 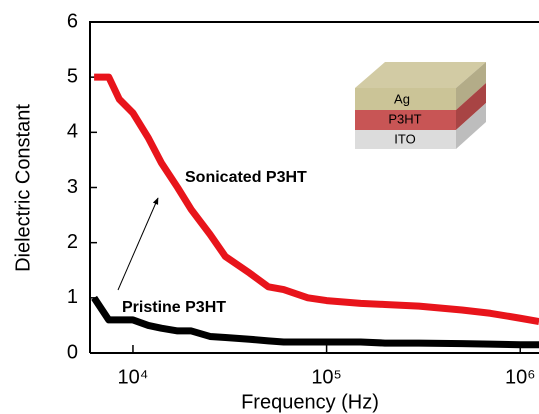 I want to click on series-line, so click(x=315, y=322).